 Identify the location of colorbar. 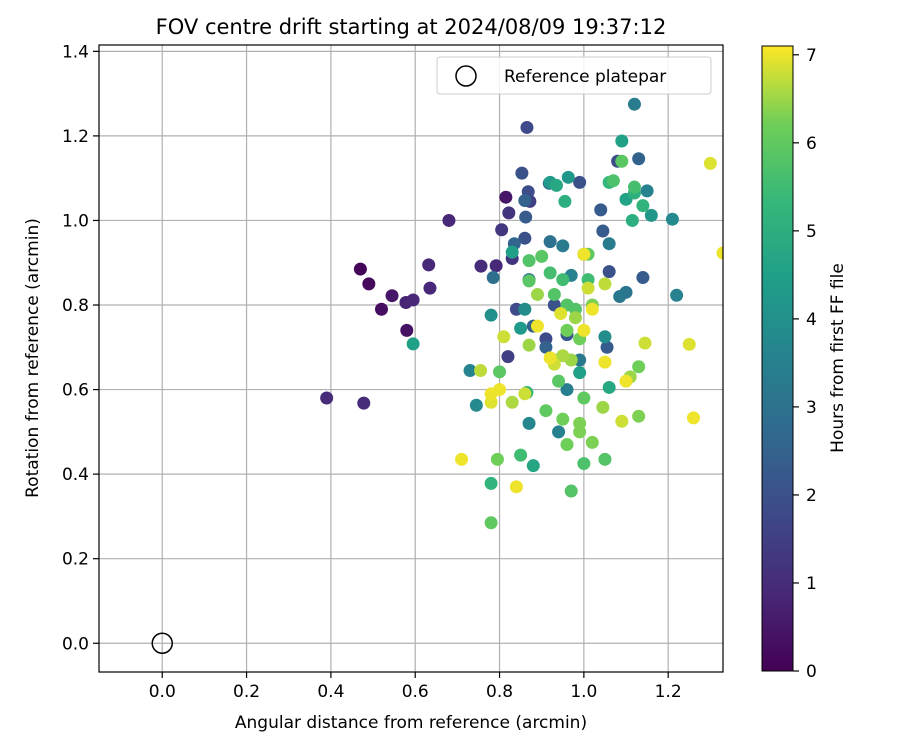
(777, 358).